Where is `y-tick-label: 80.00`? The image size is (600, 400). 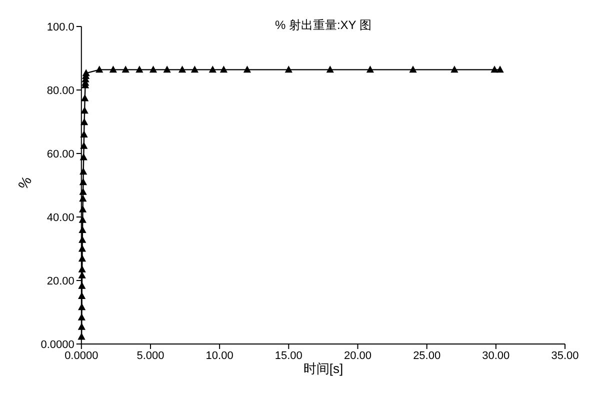 y-tick-label: 80.00 is located at coordinates (60, 91).